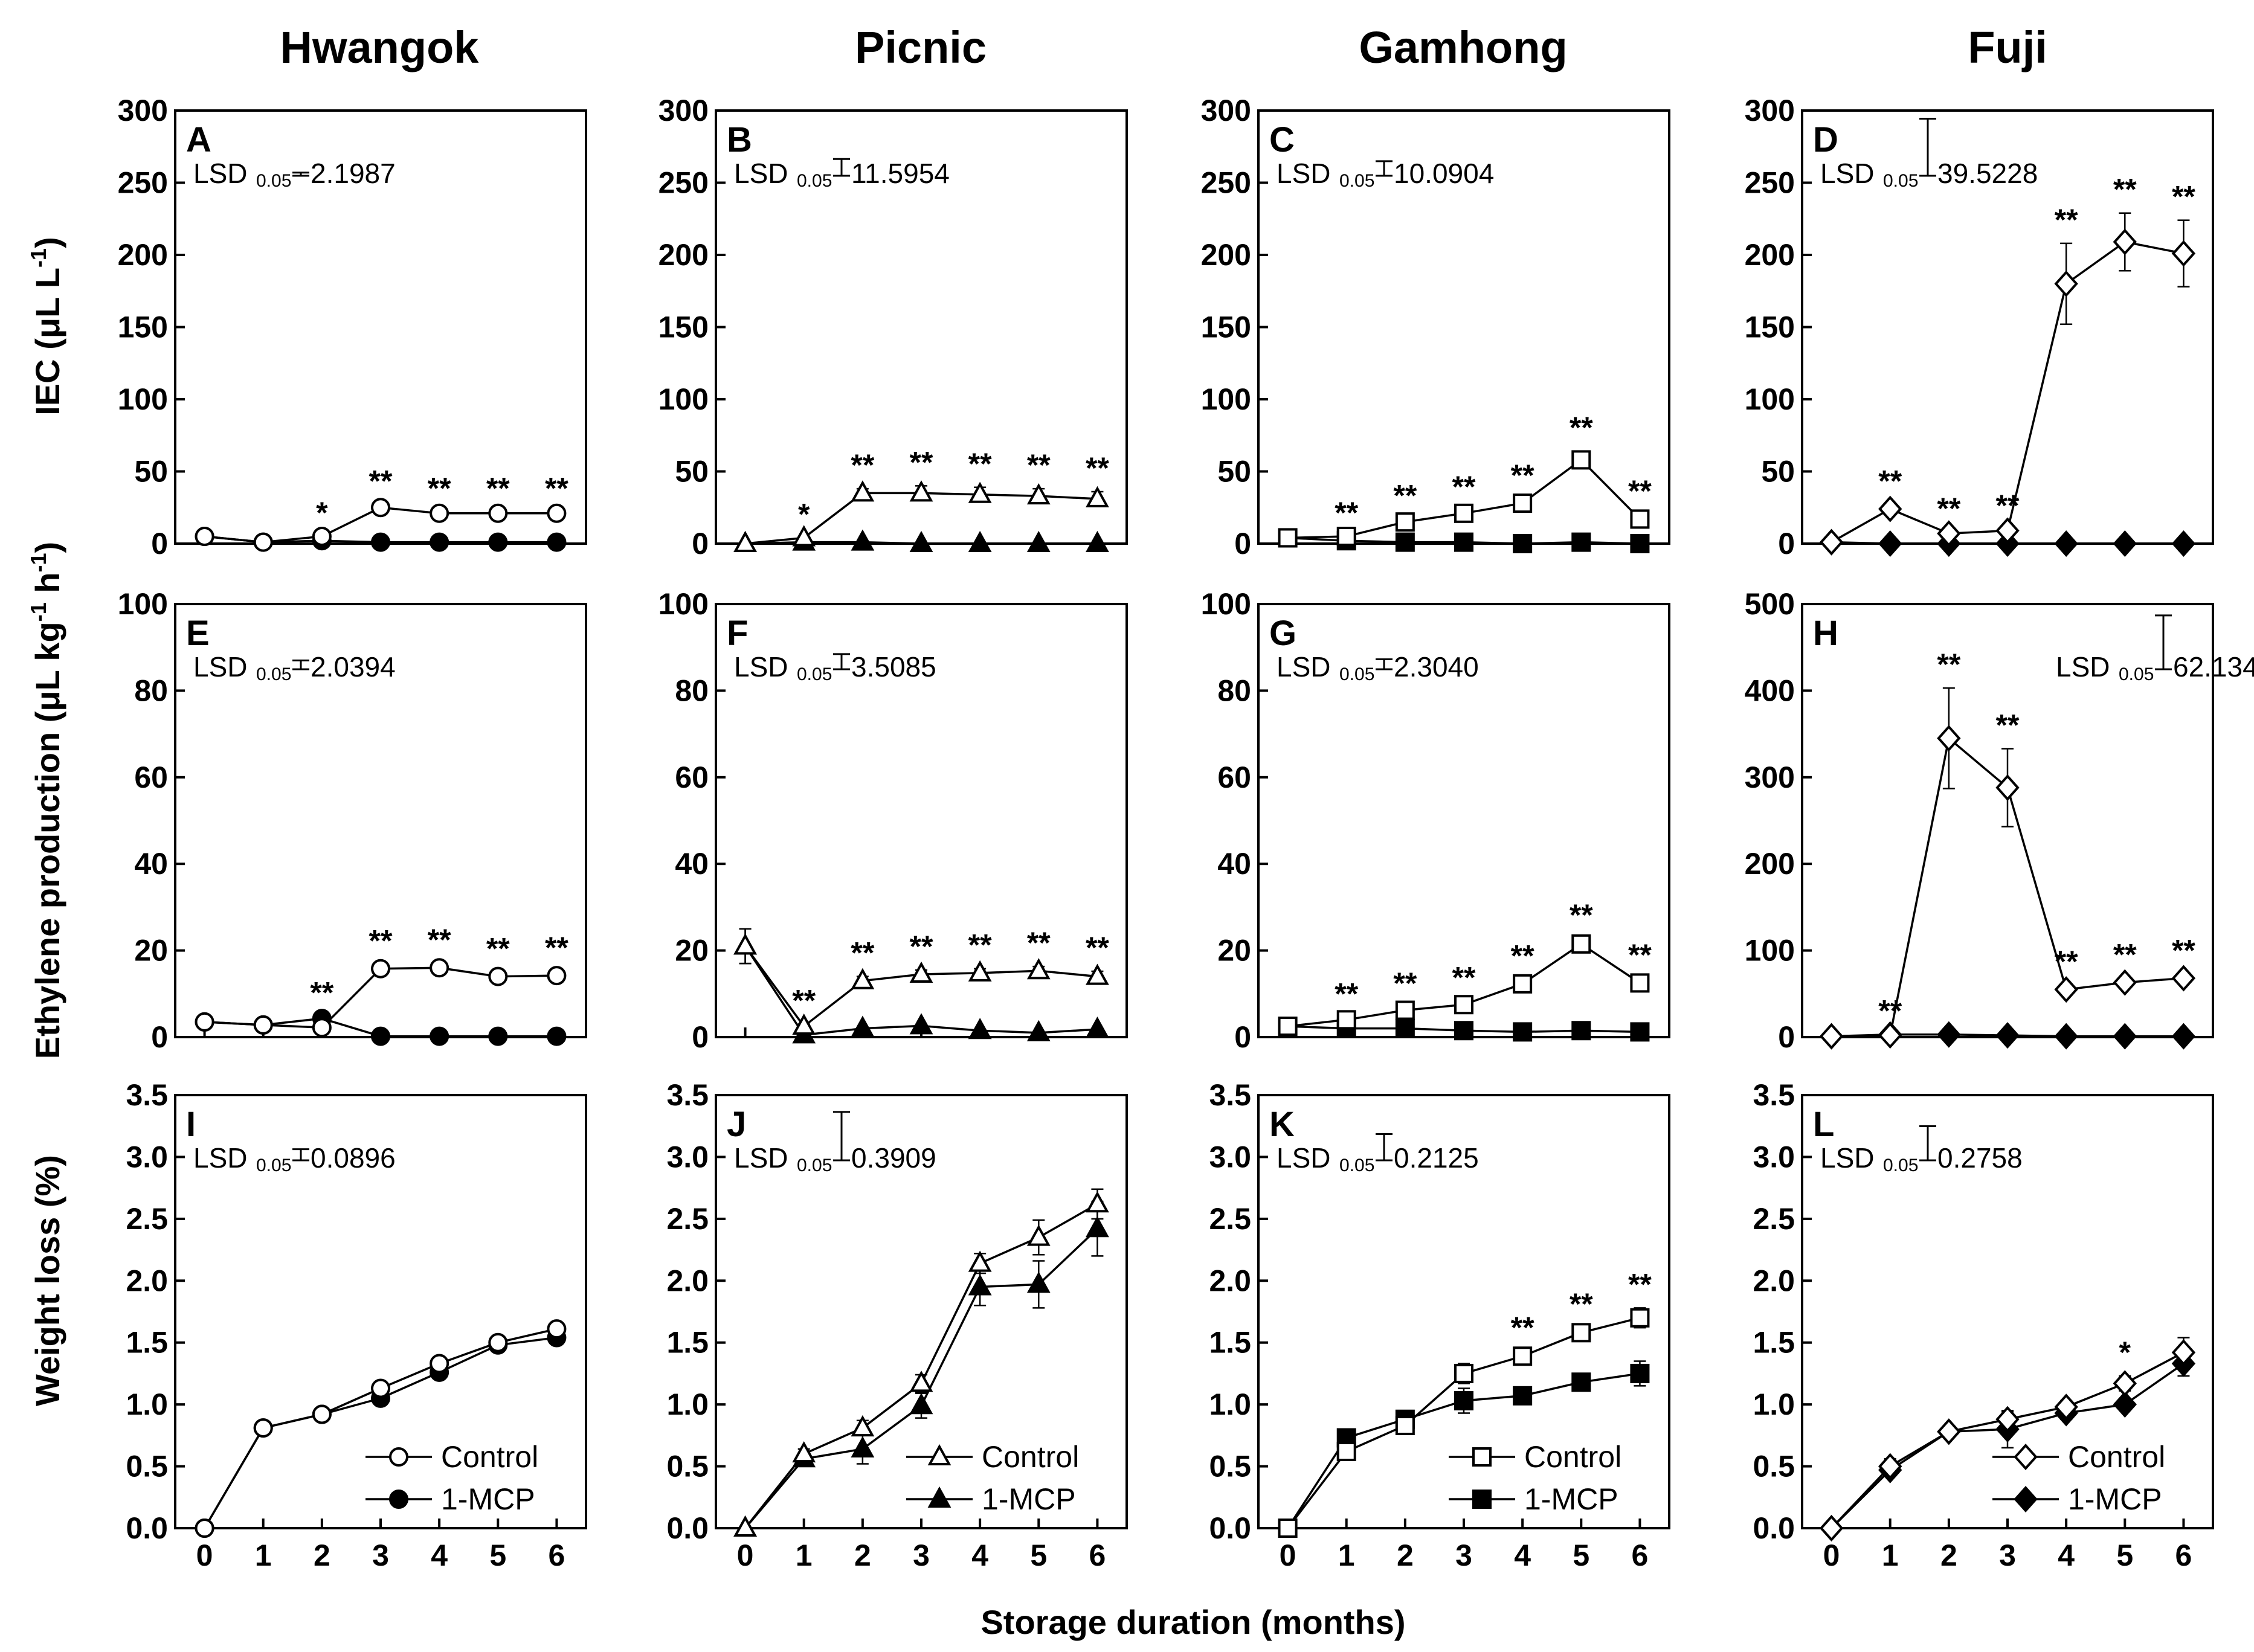 The width and height of the screenshot is (2254, 1652). What do you see at coordinates (1192, 1622) in the screenshot?
I see `x-axis-label: Storage duration (months)` at bounding box center [1192, 1622].